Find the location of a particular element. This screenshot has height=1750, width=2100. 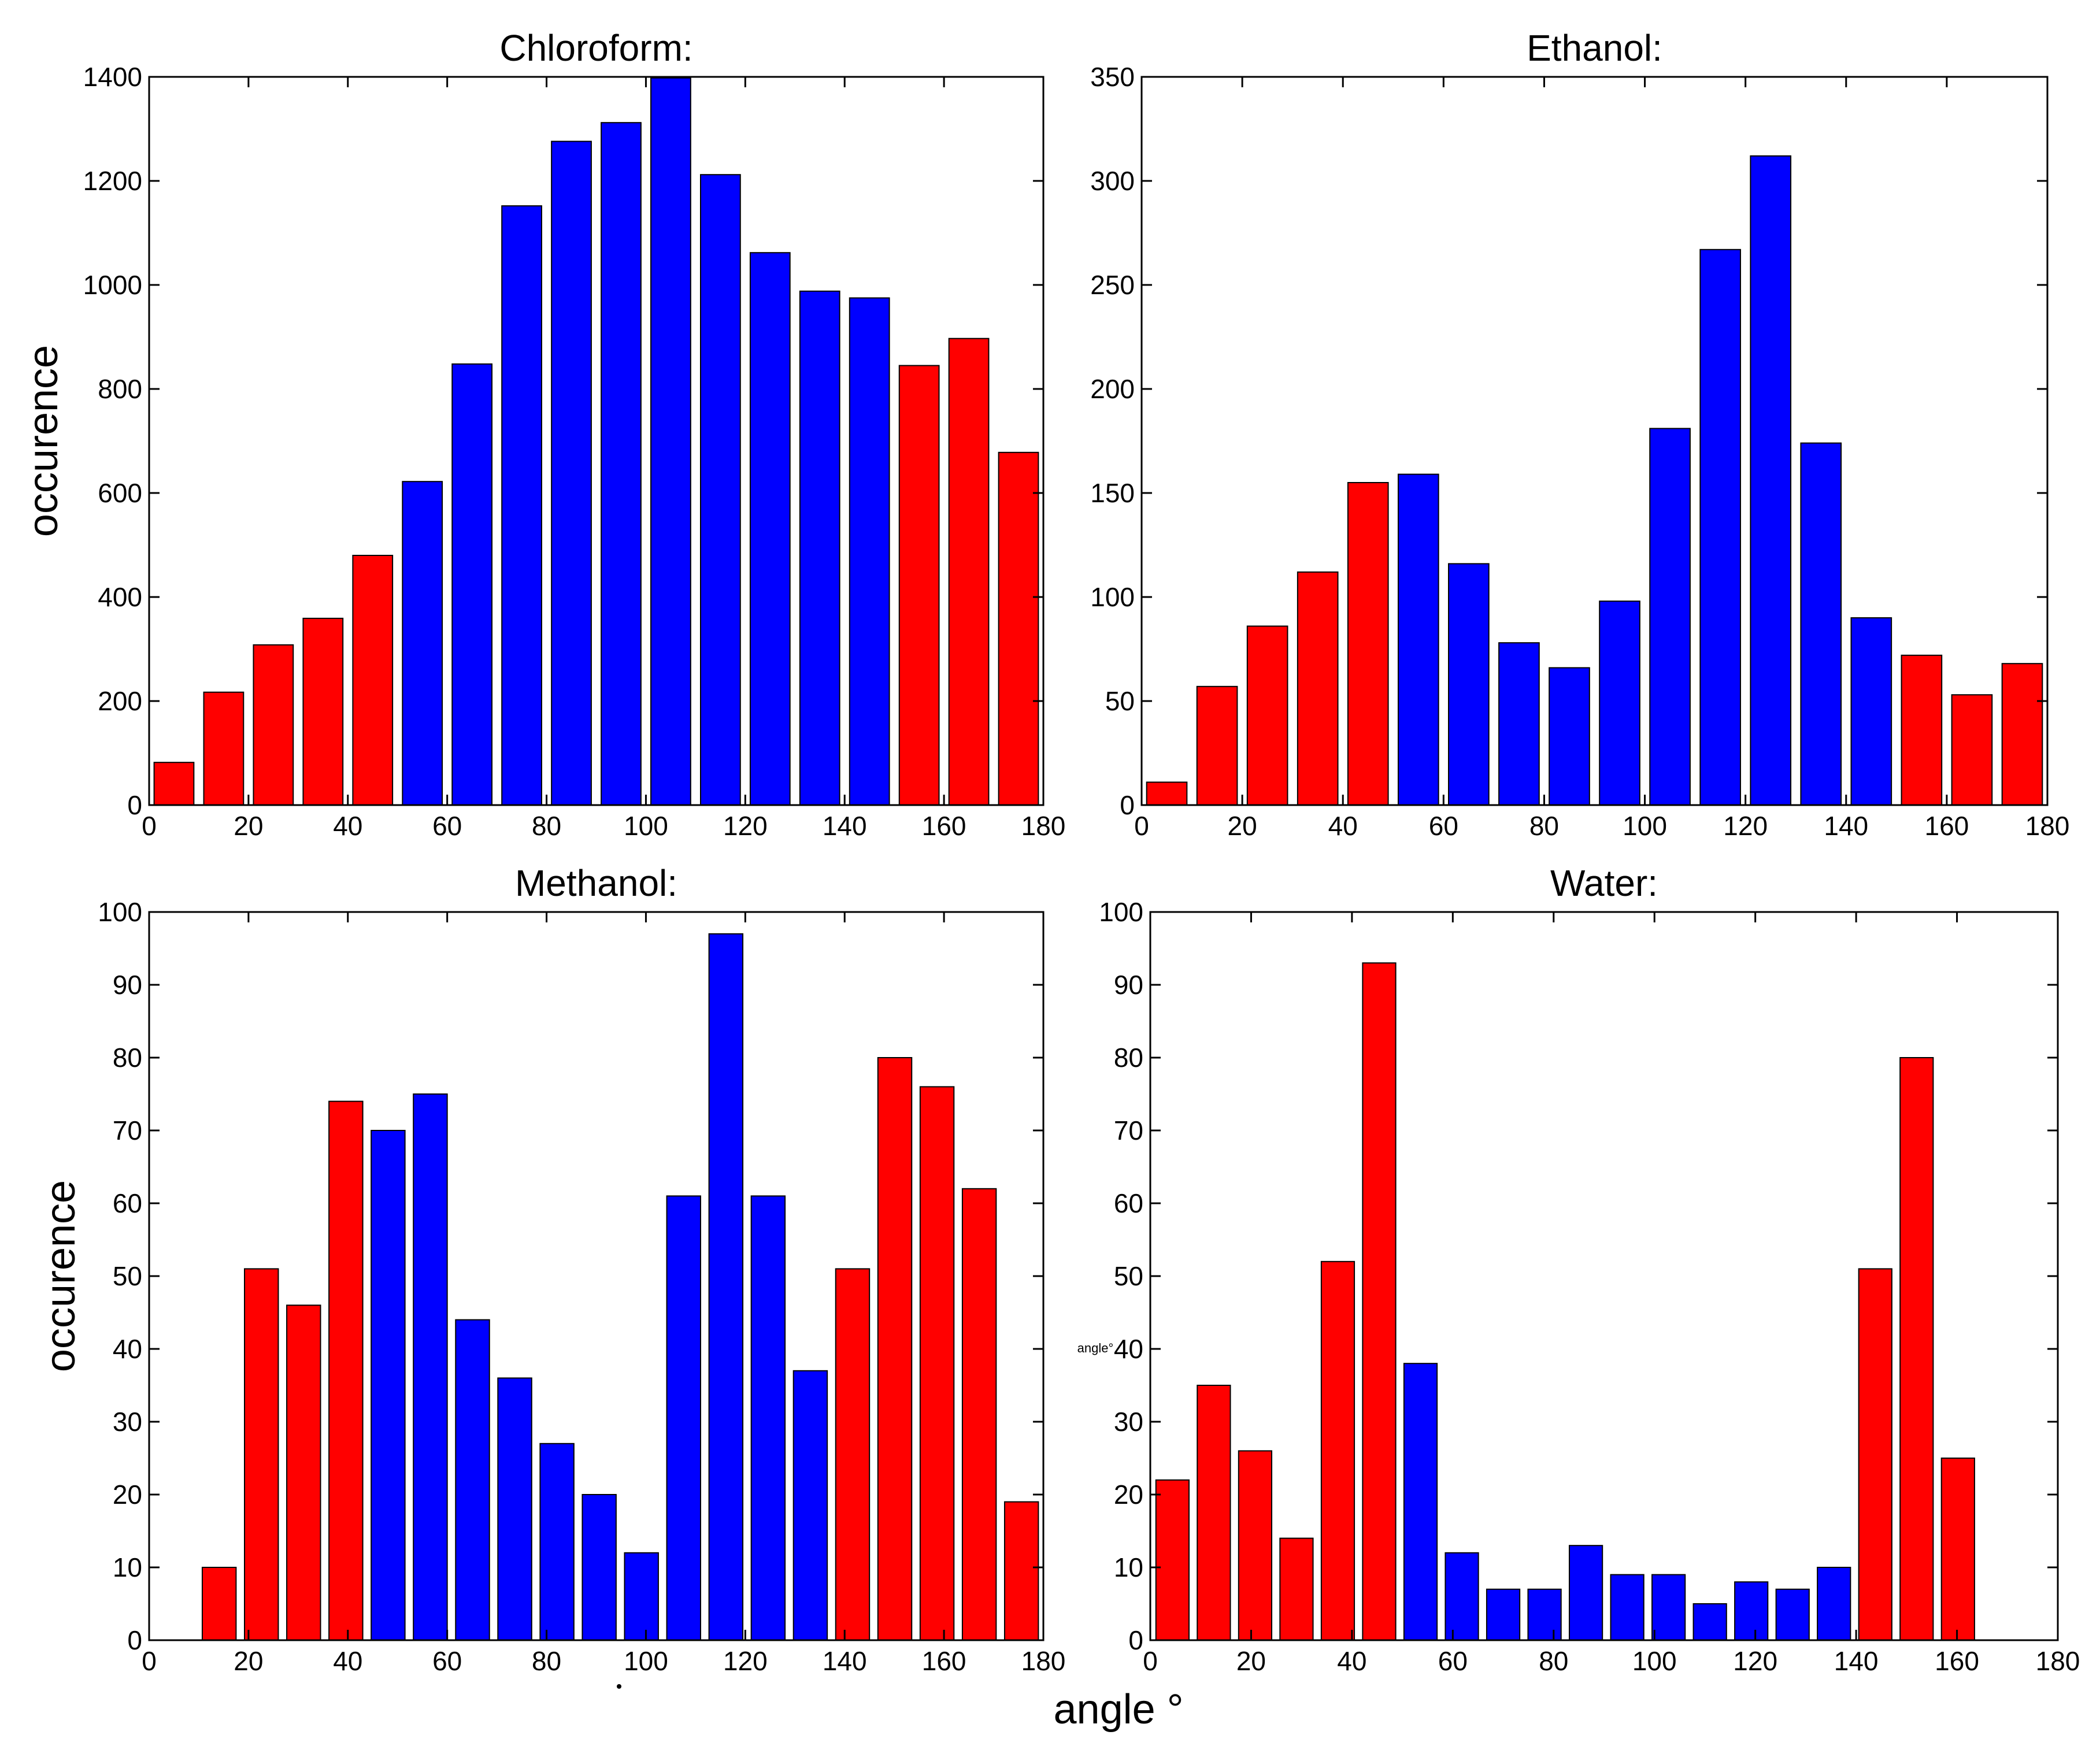

panel-title: Methanol: is located at coordinates (596, 883).